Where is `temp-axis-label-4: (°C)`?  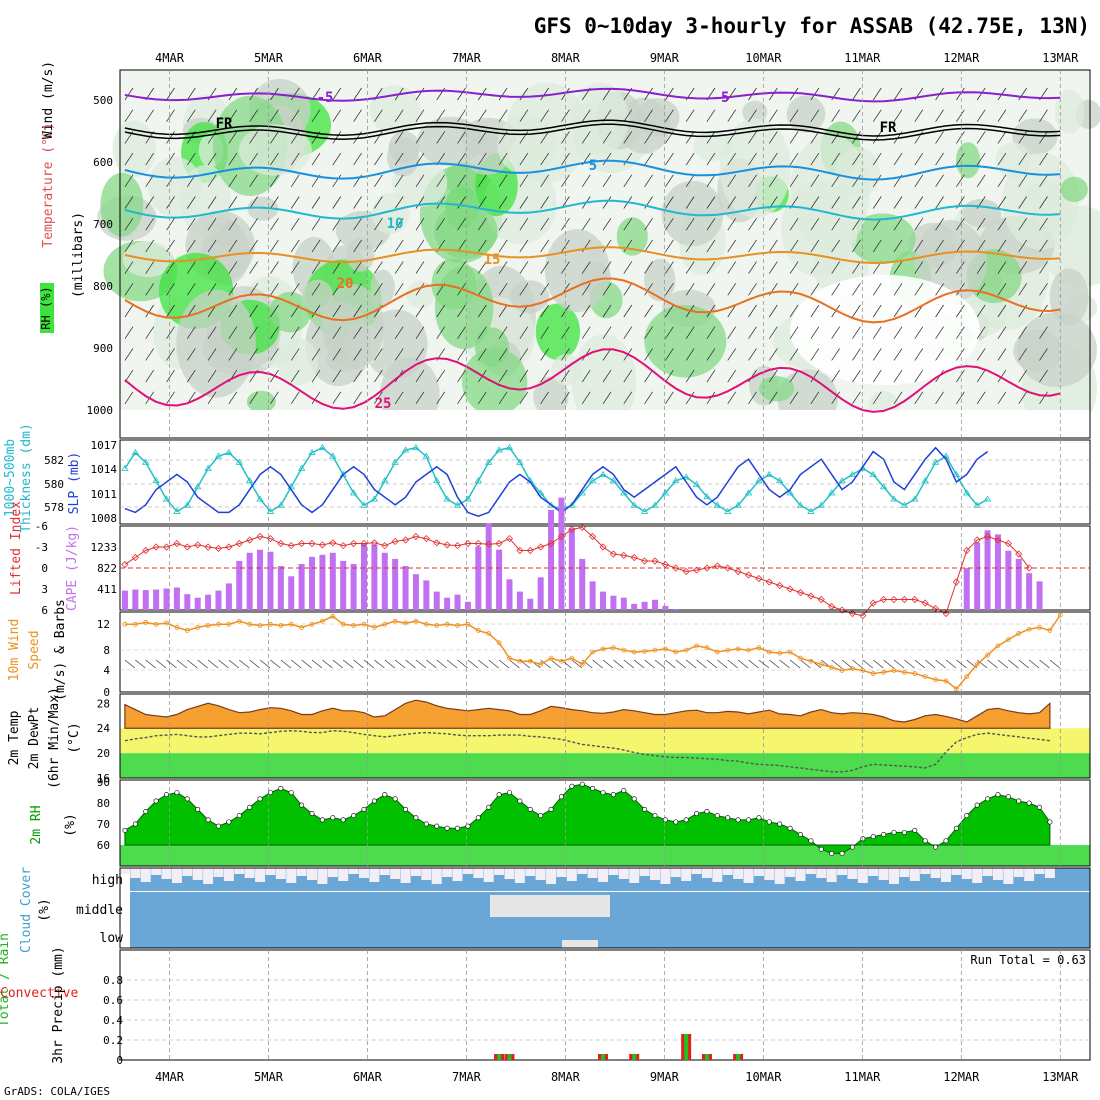 temp-axis-label-4: (°C) is located at coordinates (74, 737).